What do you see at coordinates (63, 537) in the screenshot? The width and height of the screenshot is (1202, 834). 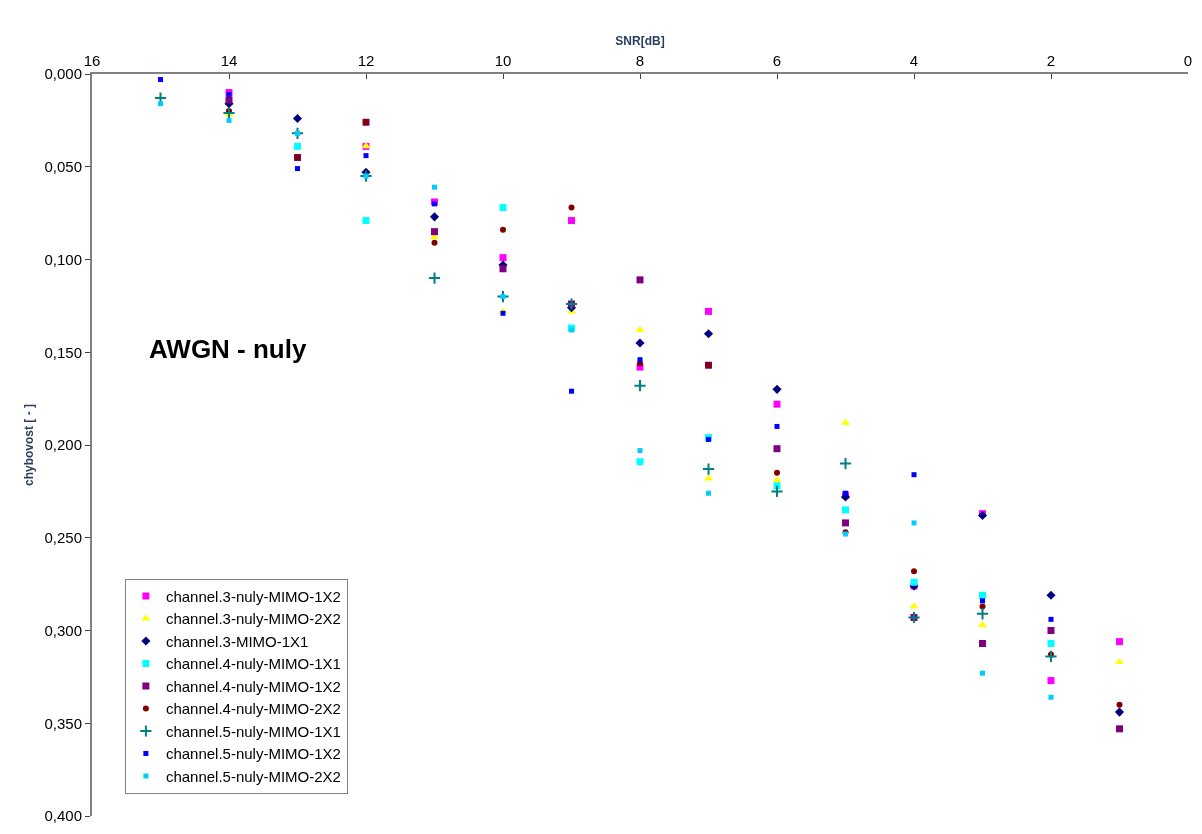 I see `y-tick-label: 0,250` at bounding box center [63, 537].